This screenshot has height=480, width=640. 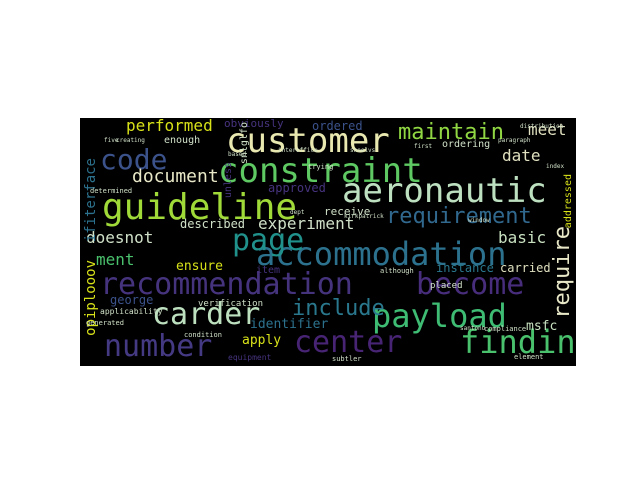 I want to click on word-guideline: guideline, so click(x=200, y=207).